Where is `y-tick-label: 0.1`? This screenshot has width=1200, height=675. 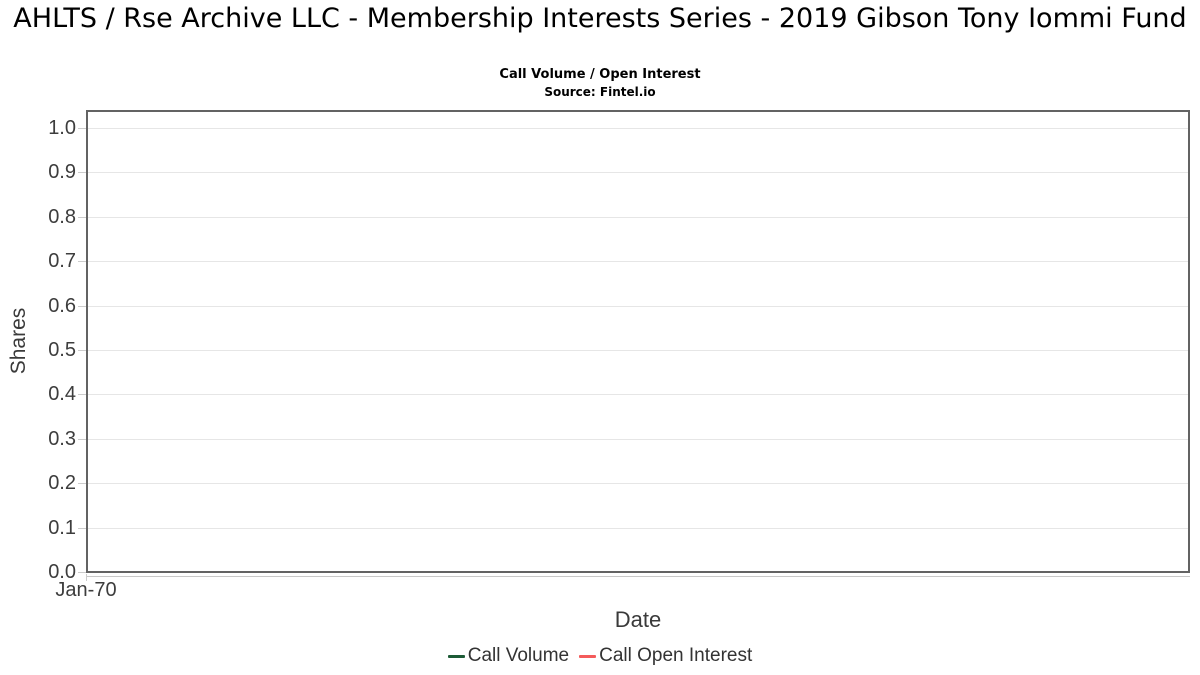
y-tick-label: 0.1 is located at coordinates (62, 527).